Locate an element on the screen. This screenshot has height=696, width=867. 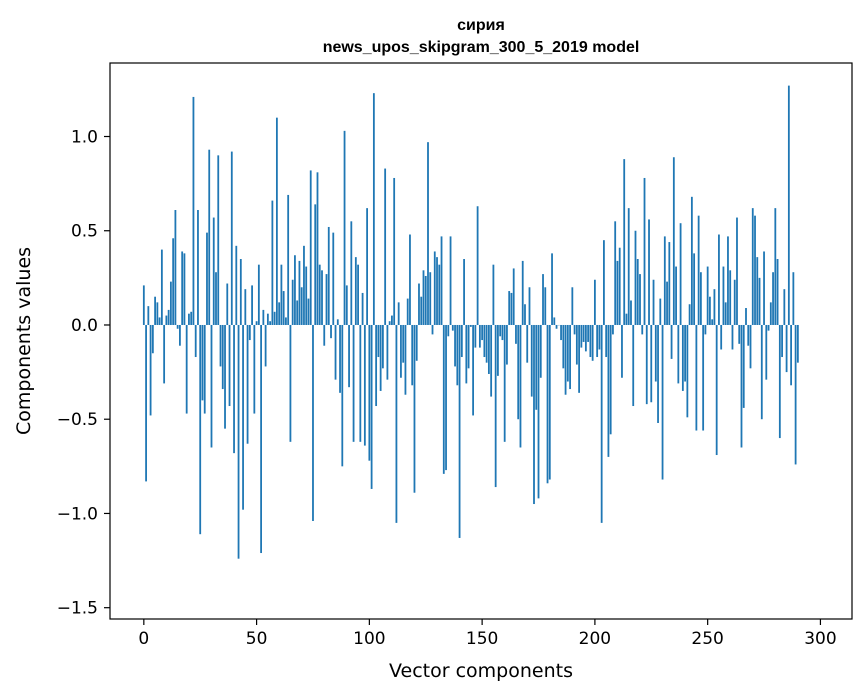
y-tick-label-3: 0.0 is located at coordinates (84, 326).